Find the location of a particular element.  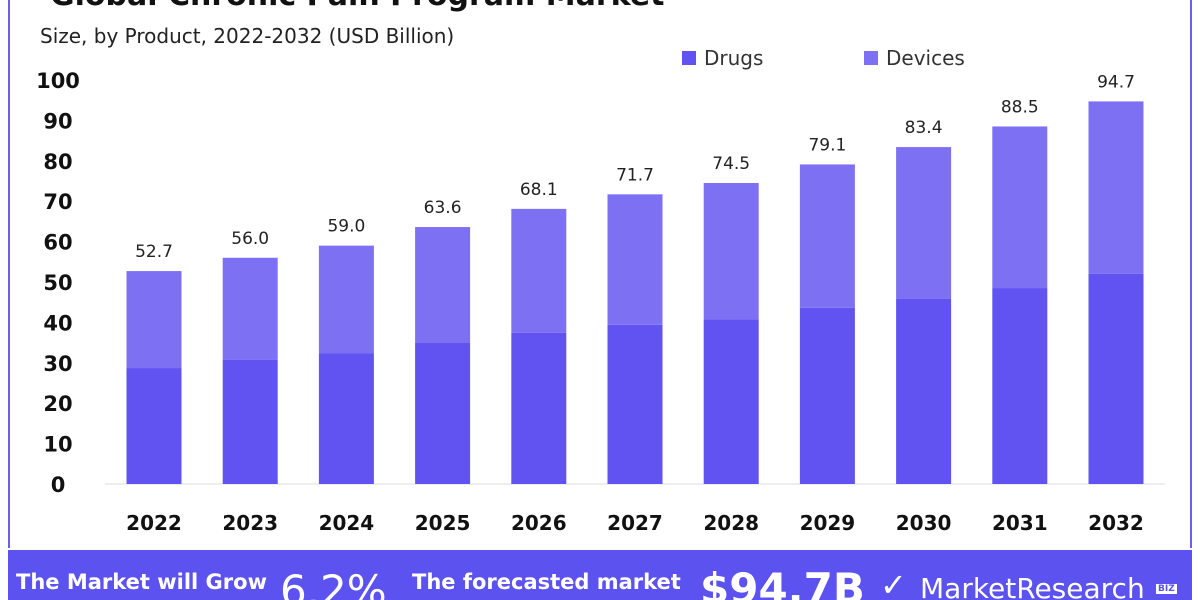

brand-logo-icon: ✓ is located at coordinates (893, 583).